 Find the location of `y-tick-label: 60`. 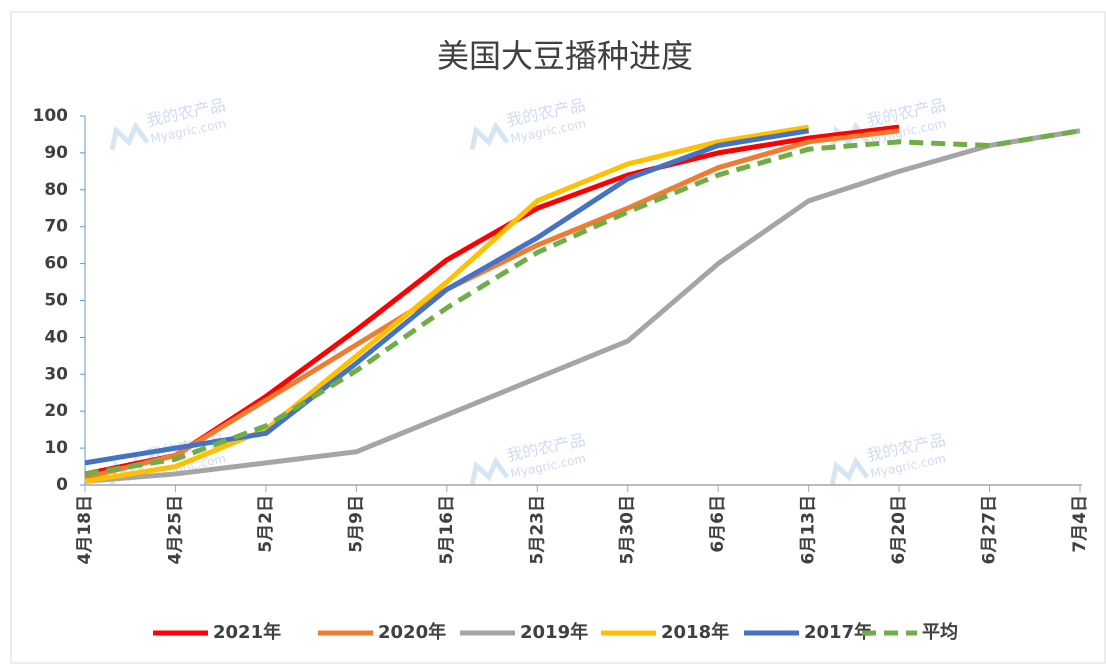

y-tick-label: 60 is located at coordinates (56, 264).